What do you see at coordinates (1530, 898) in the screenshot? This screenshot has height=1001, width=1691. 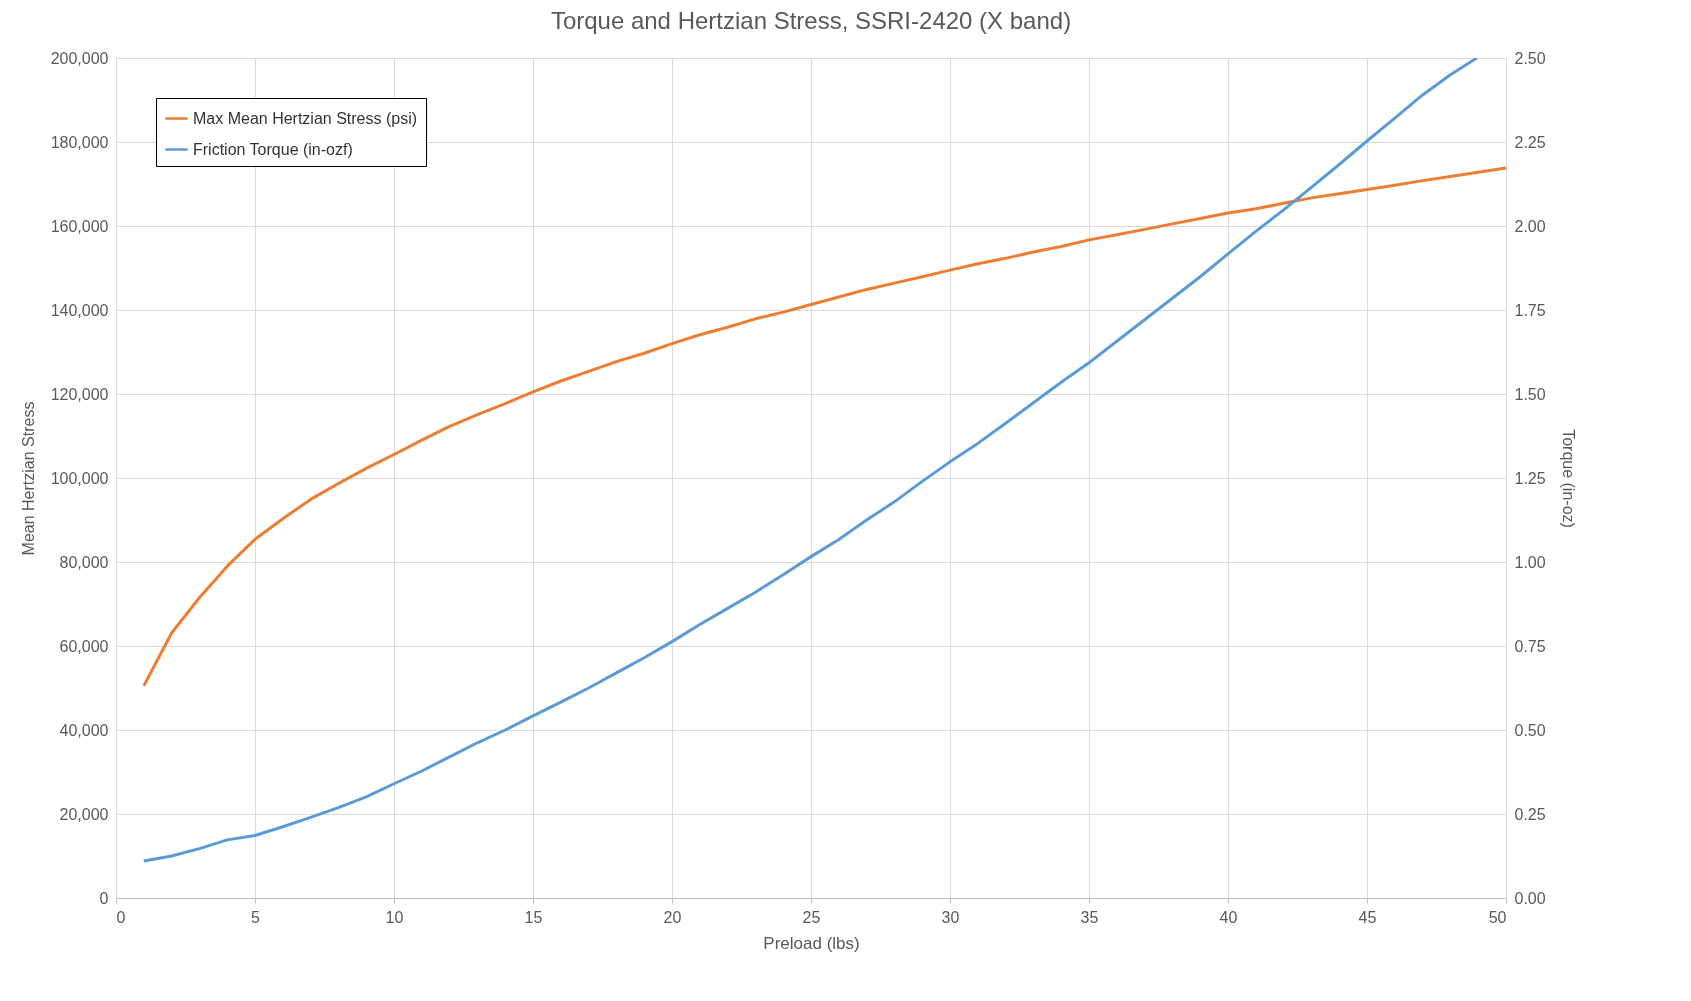 I see `y2-tick-label: 0.00` at bounding box center [1530, 898].